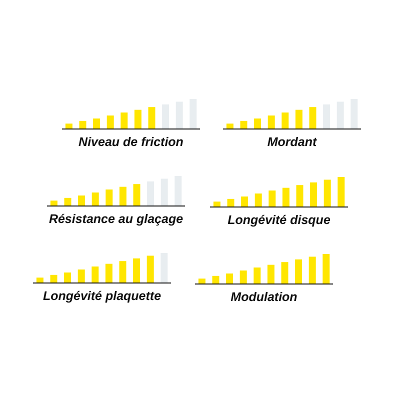 This screenshot has height=400, width=400. What do you see at coordinates (131, 142) in the screenshot?
I see `x-axis-title: Niveau de friction` at bounding box center [131, 142].